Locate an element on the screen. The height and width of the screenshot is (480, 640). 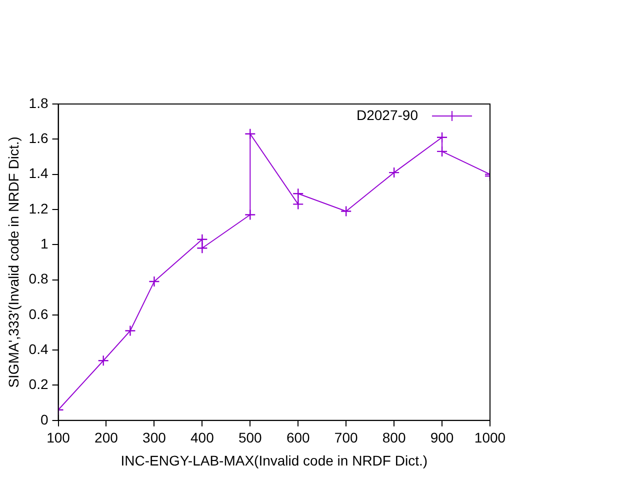
x-axis-title: INC-ENGY-LAB-MAX(Invalid code in NRDF Dict.) is located at coordinates (274, 460).